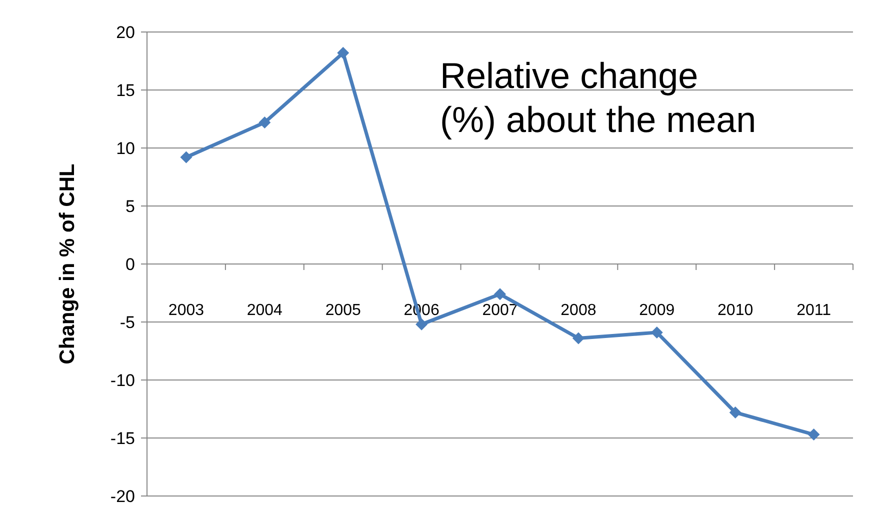 The width and height of the screenshot is (875, 519). What do you see at coordinates (127, 322) in the screenshot?
I see `y-tick-label: -5` at bounding box center [127, 322].